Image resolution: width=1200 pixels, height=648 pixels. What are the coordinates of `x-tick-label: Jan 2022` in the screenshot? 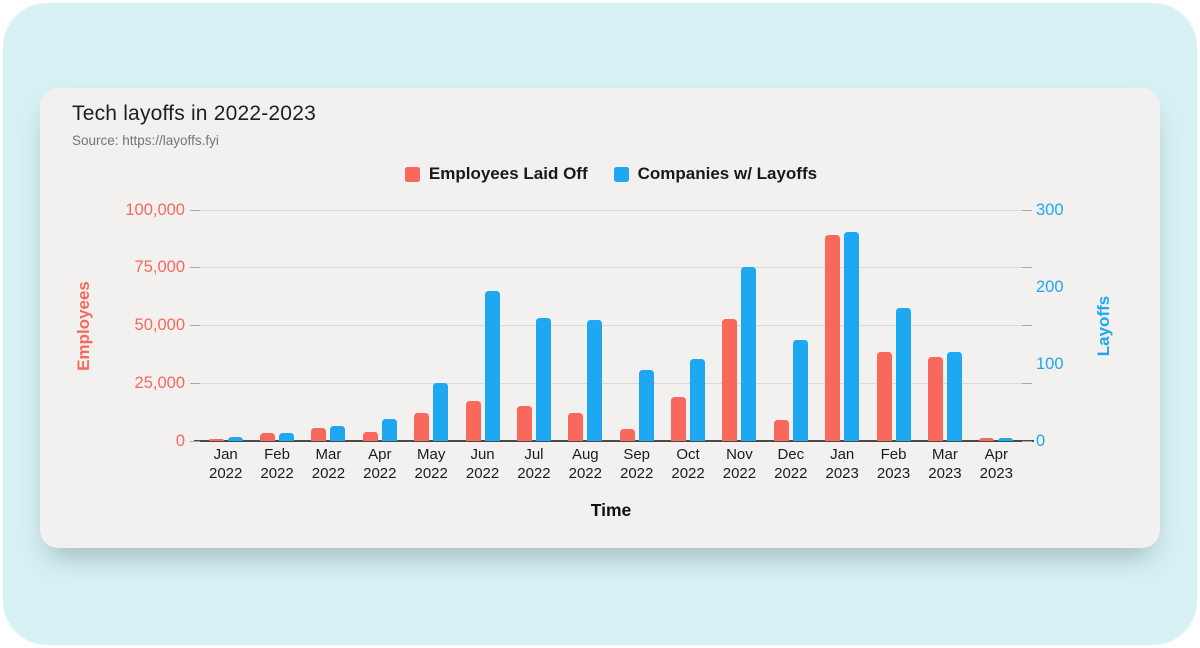 It's located at (226, 464).